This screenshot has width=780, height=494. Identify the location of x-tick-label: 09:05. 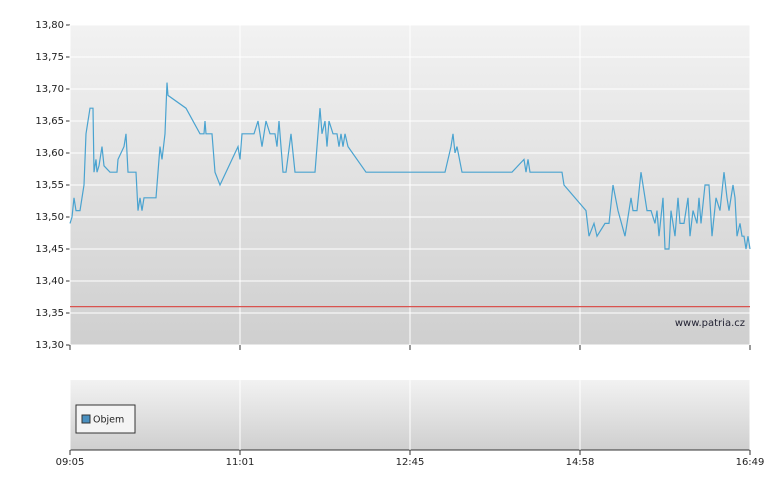
(70, 462).